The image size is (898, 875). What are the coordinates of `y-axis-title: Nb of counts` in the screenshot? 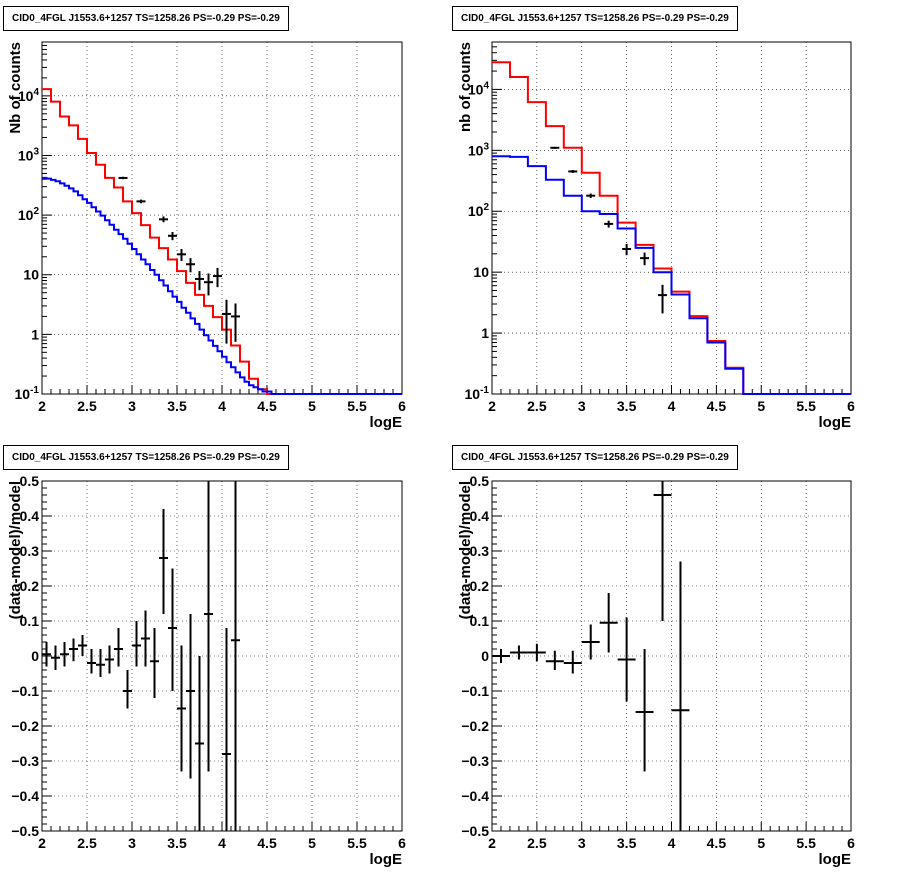 It's located at (15, 88).